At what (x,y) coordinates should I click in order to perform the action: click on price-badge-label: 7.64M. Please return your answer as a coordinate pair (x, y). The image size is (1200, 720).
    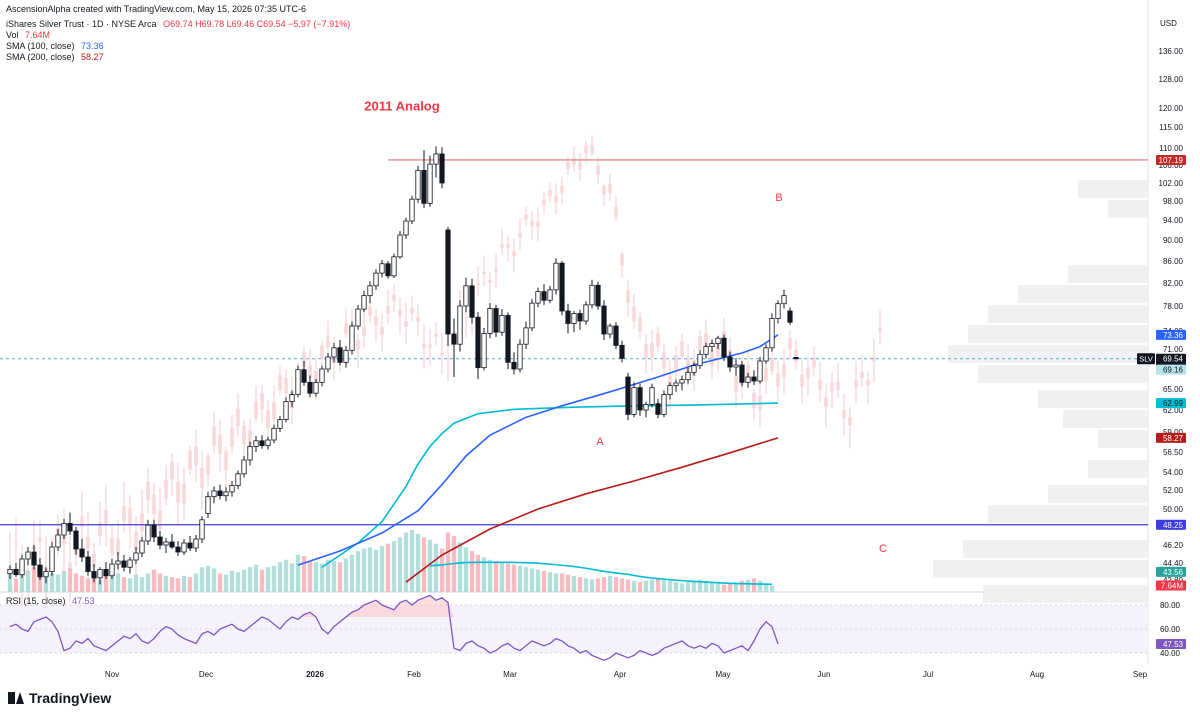
    Looking at the image, I should click on (1172, 586).